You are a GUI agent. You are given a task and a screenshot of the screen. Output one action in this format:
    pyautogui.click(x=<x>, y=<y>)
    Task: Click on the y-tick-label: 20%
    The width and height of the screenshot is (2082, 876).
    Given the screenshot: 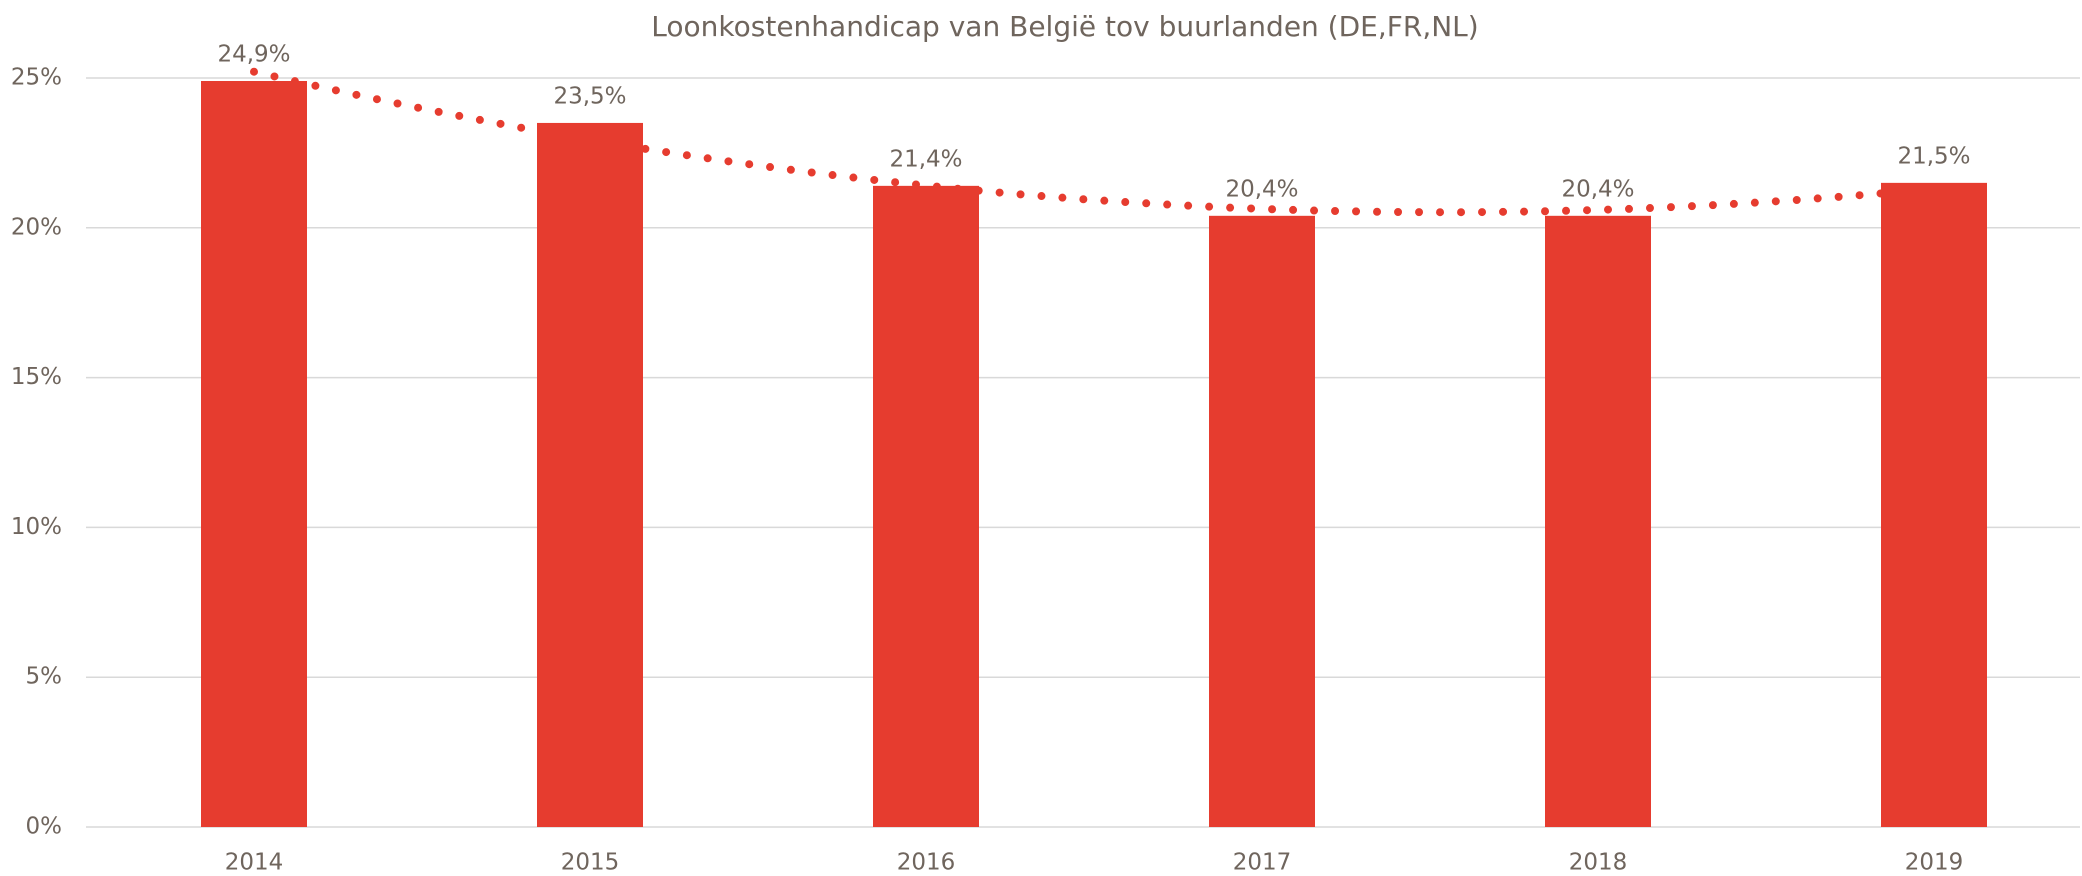 What is the action you would take?
    pyautogui.click(x=36, y=227)
    